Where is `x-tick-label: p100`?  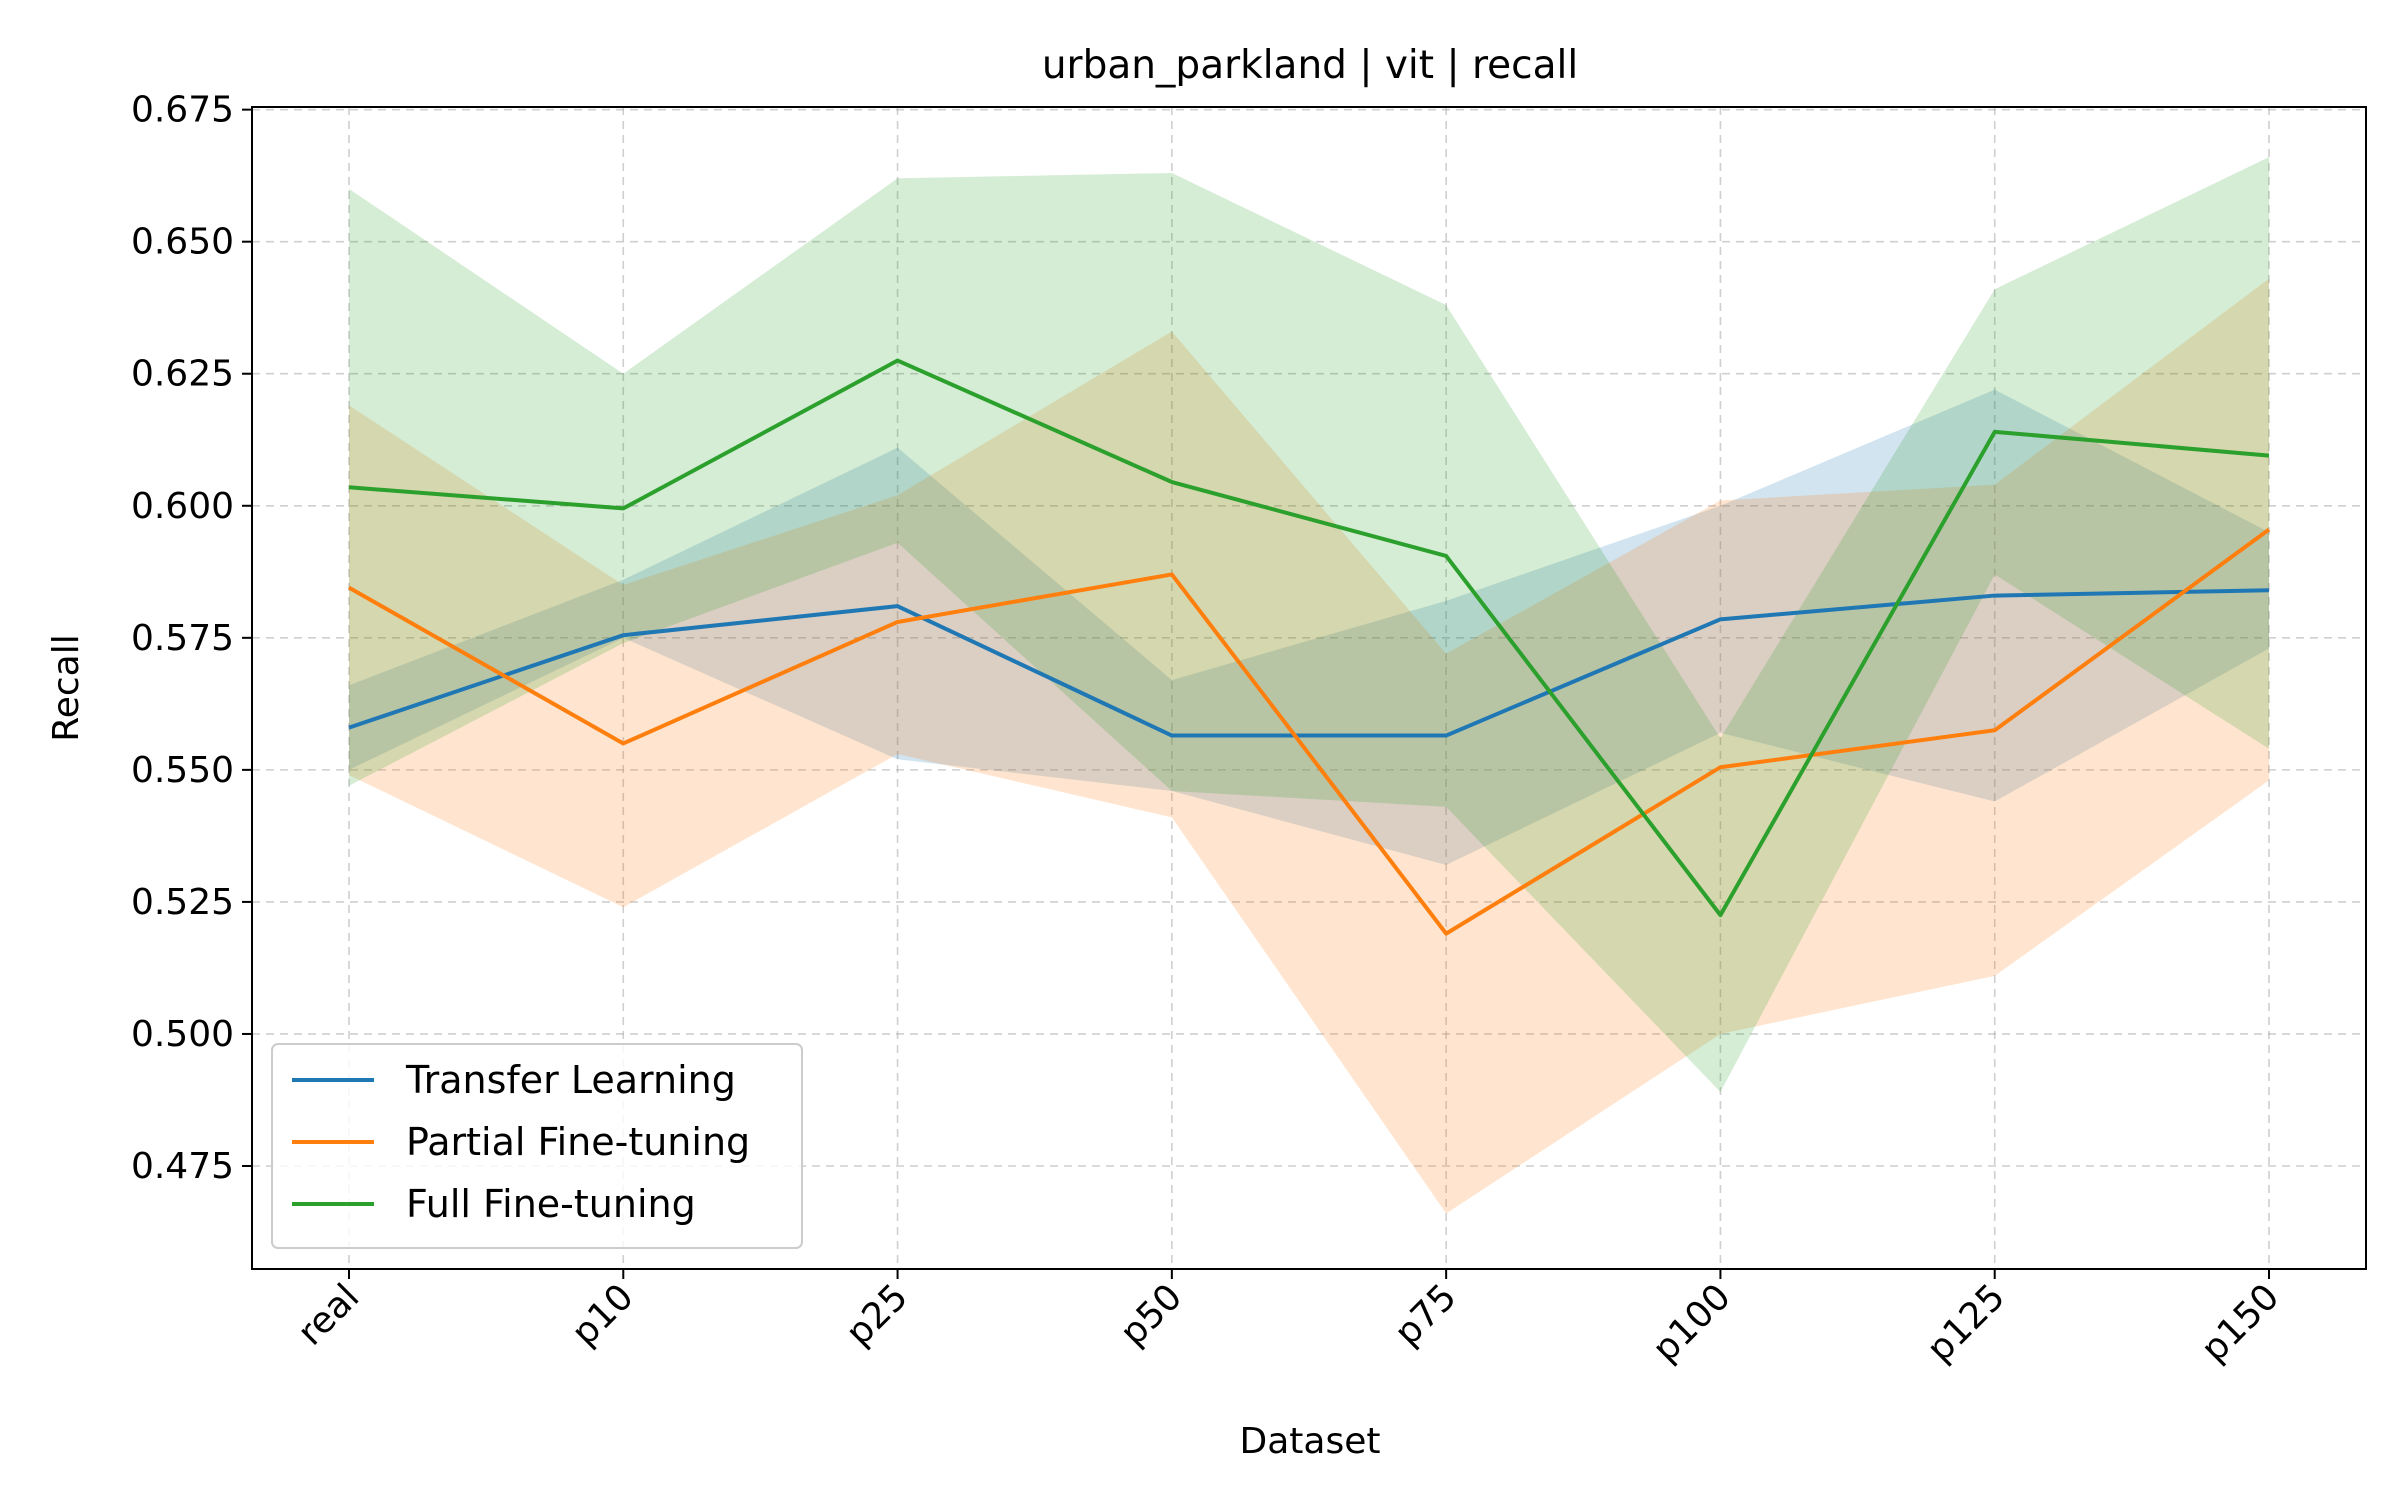
x-tick-label: p100 is located at coordinates (1692, 1323).